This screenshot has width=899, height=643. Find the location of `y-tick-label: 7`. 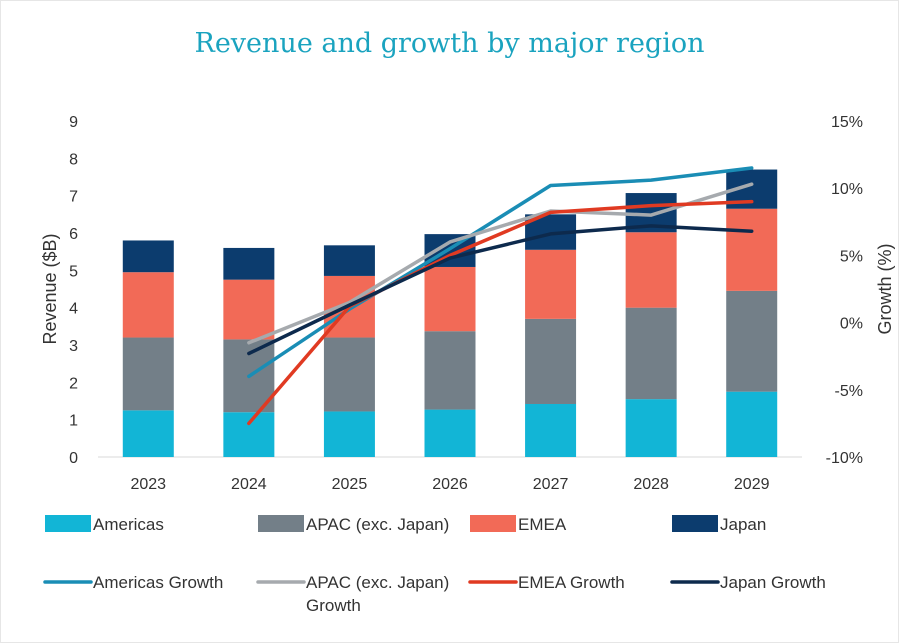

y-tick-label: 7 is located at coordinates (73, 197).